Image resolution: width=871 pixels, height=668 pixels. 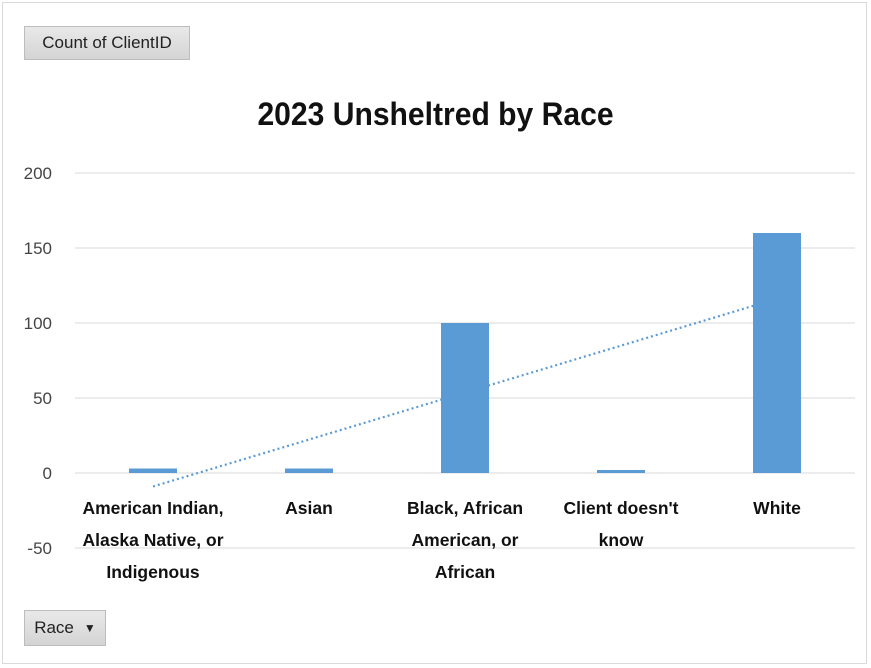 I want to click on y-tick-label: 50, so click(x=42, y=398).